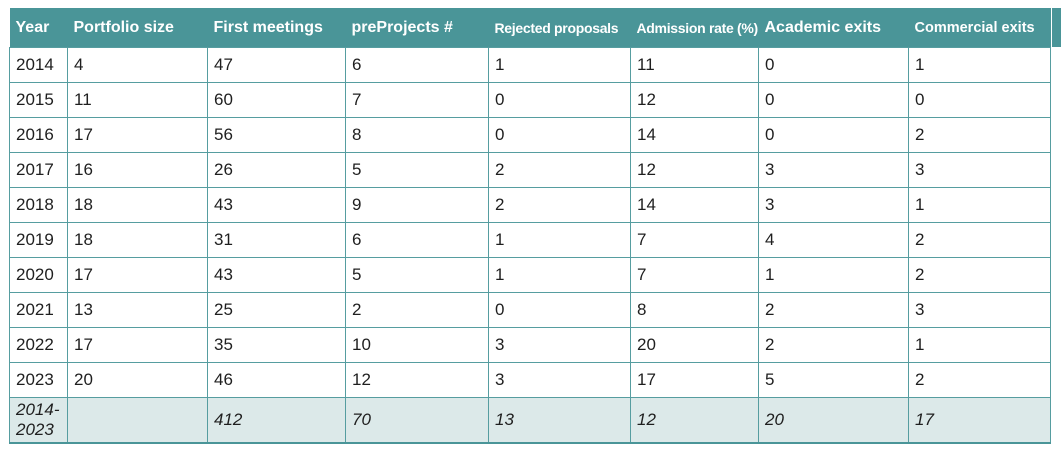  I want to click on summary-row: 2014-2023 412 70 13 12 20 17, so click(530, 420).